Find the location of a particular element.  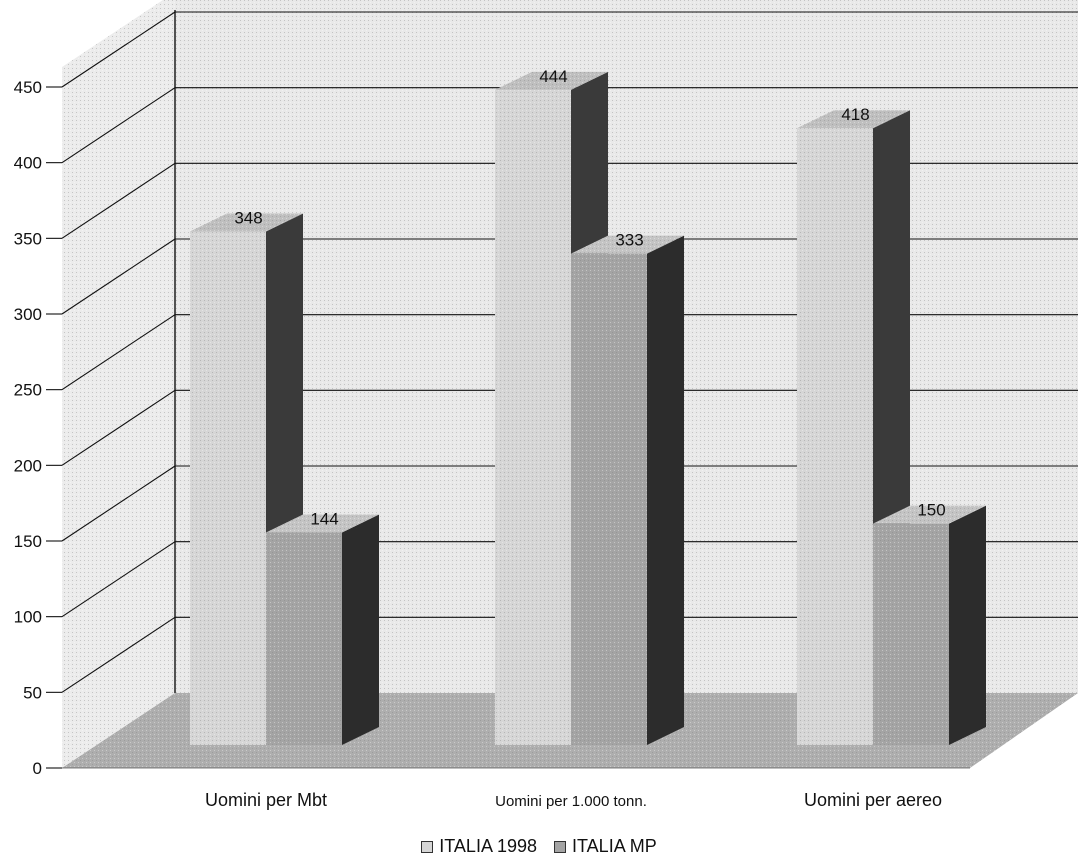

legend: ITALIA 1998 ITALIA MP is located at coordinates (539, 847).